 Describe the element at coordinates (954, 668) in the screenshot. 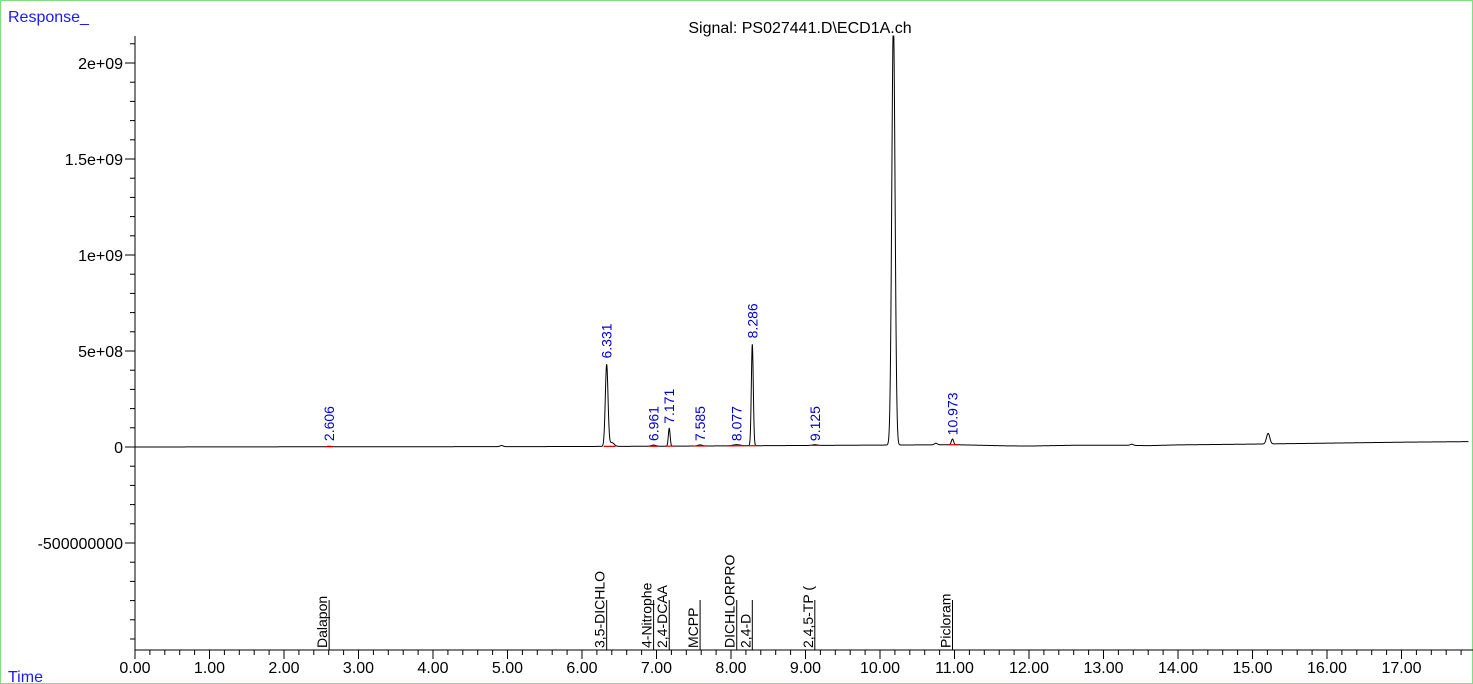

I see `x-tick-label: 11.00` at that location.